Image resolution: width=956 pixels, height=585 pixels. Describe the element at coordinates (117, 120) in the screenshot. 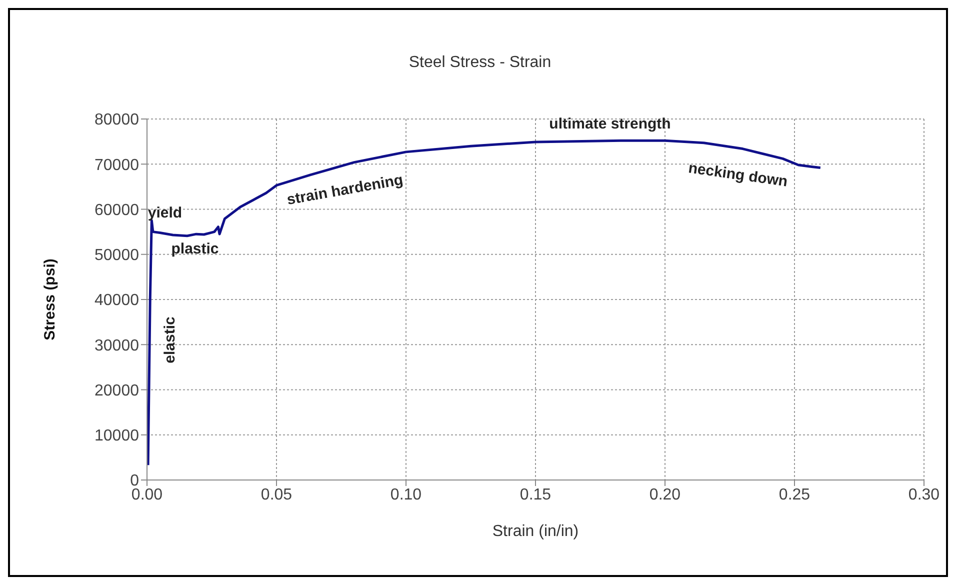

I see `y-tick-label: 80000` at that location.